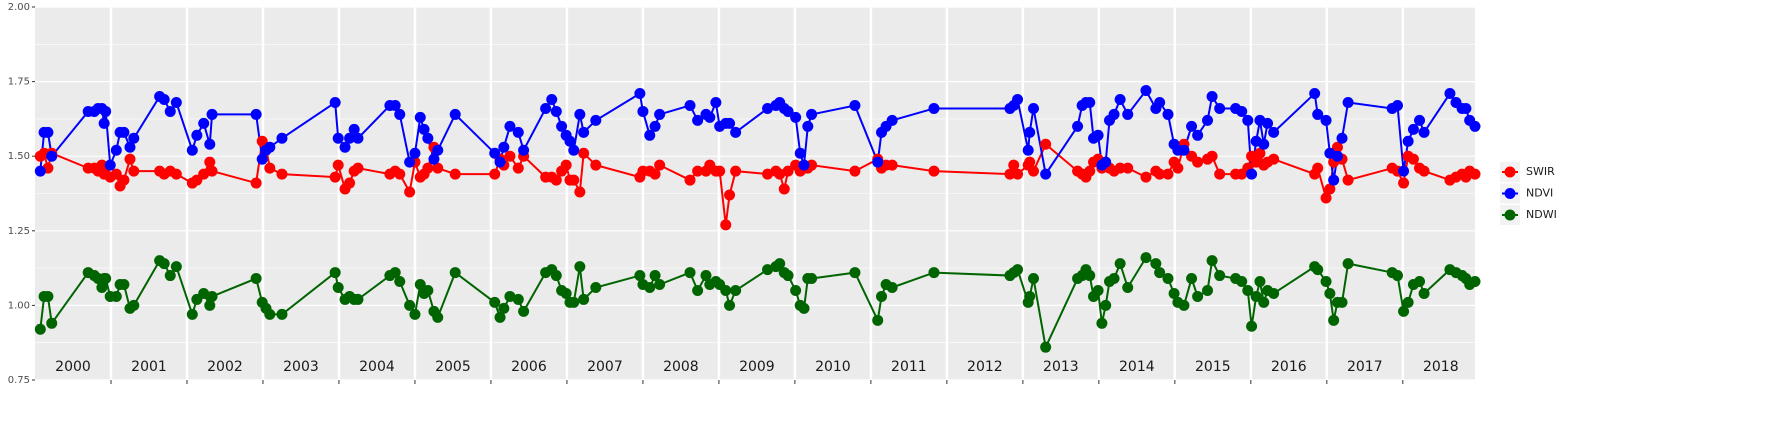 The image size is (1773, 442). I want to click on year-label: 2004, so click(377, 367).